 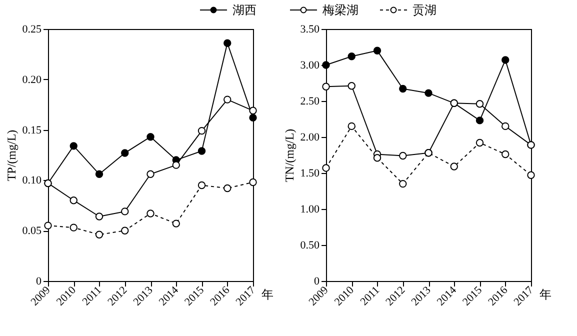 I want to click on legend-label: 湖西, so click(x=244, y=10).